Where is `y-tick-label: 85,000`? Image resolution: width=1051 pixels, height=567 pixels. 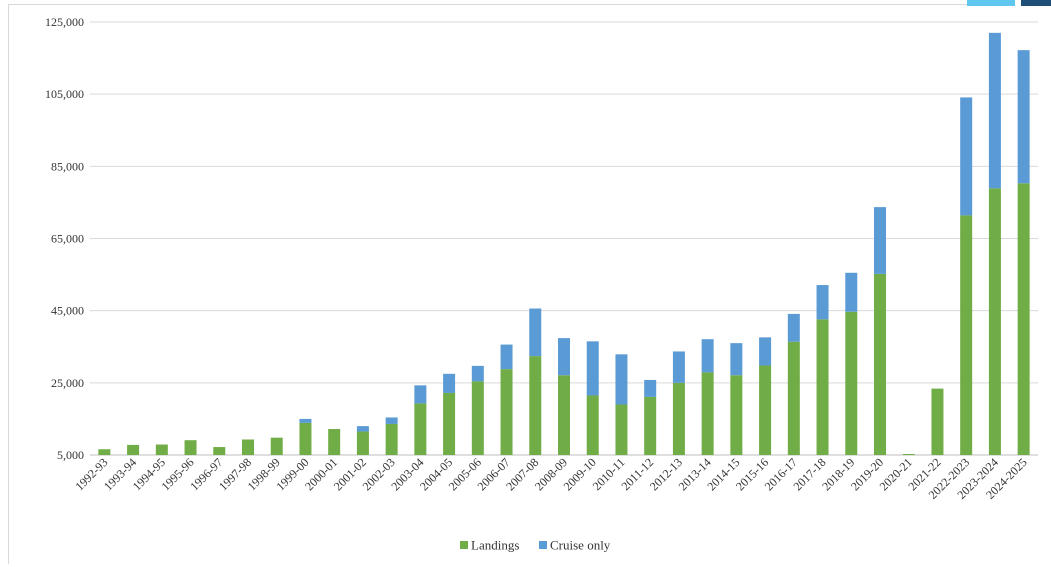
y-tick-label: 85,000 is located at coordinates (67, 166).